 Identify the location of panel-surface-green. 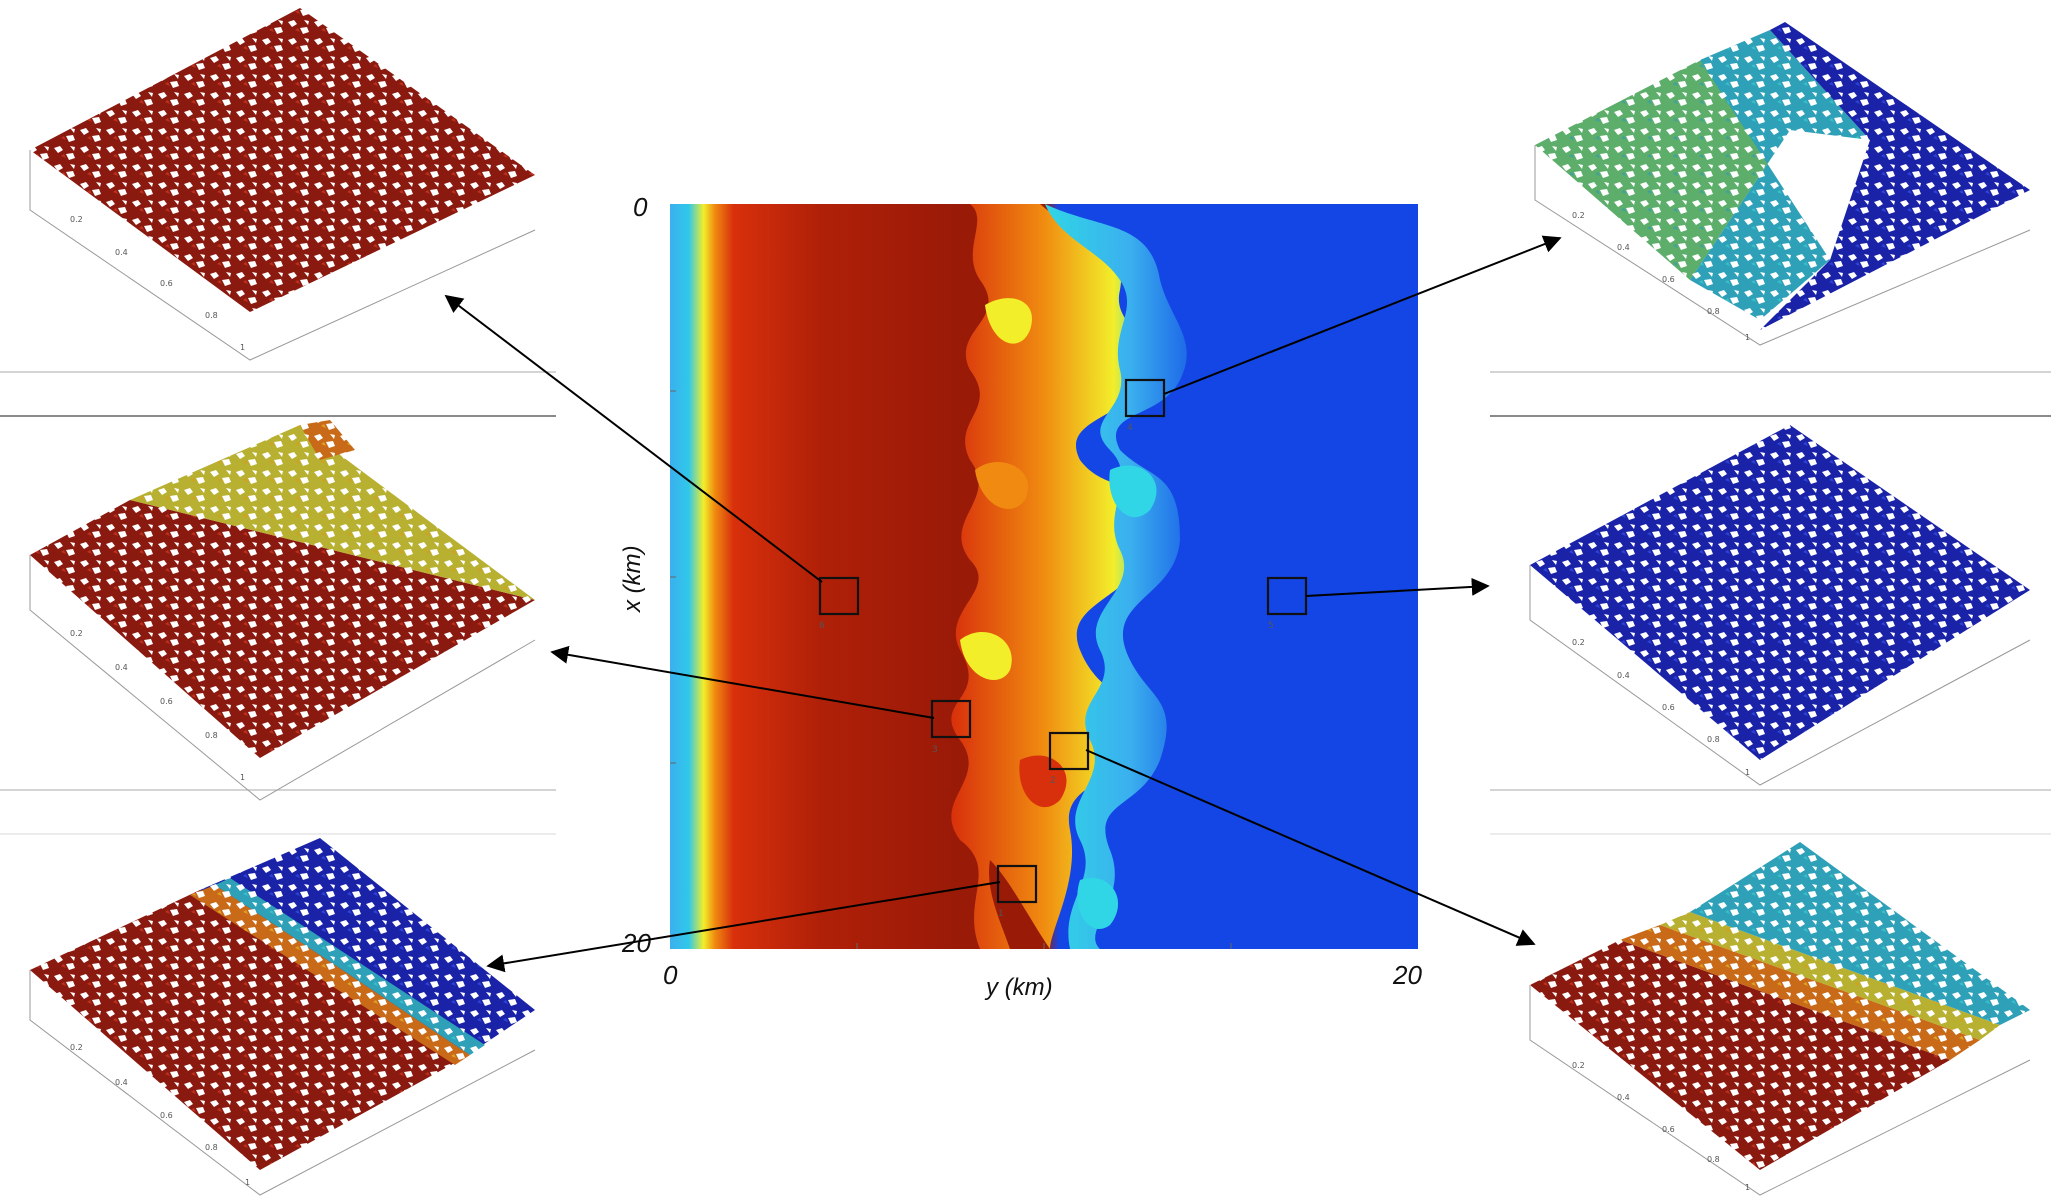
(1662, 170).